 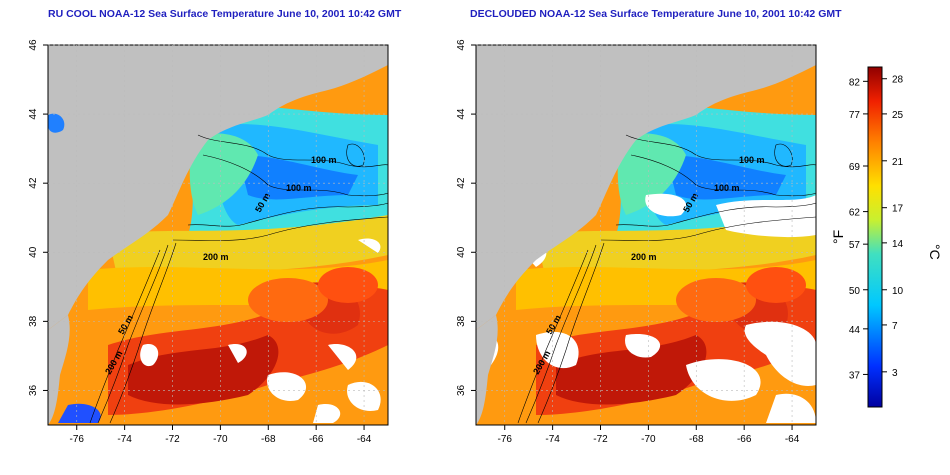 What do you see at coordinates (898, 209) in the screenshot?
I see `colorbar-celsius-tick-label: 17` at bounding box center [898, 209].